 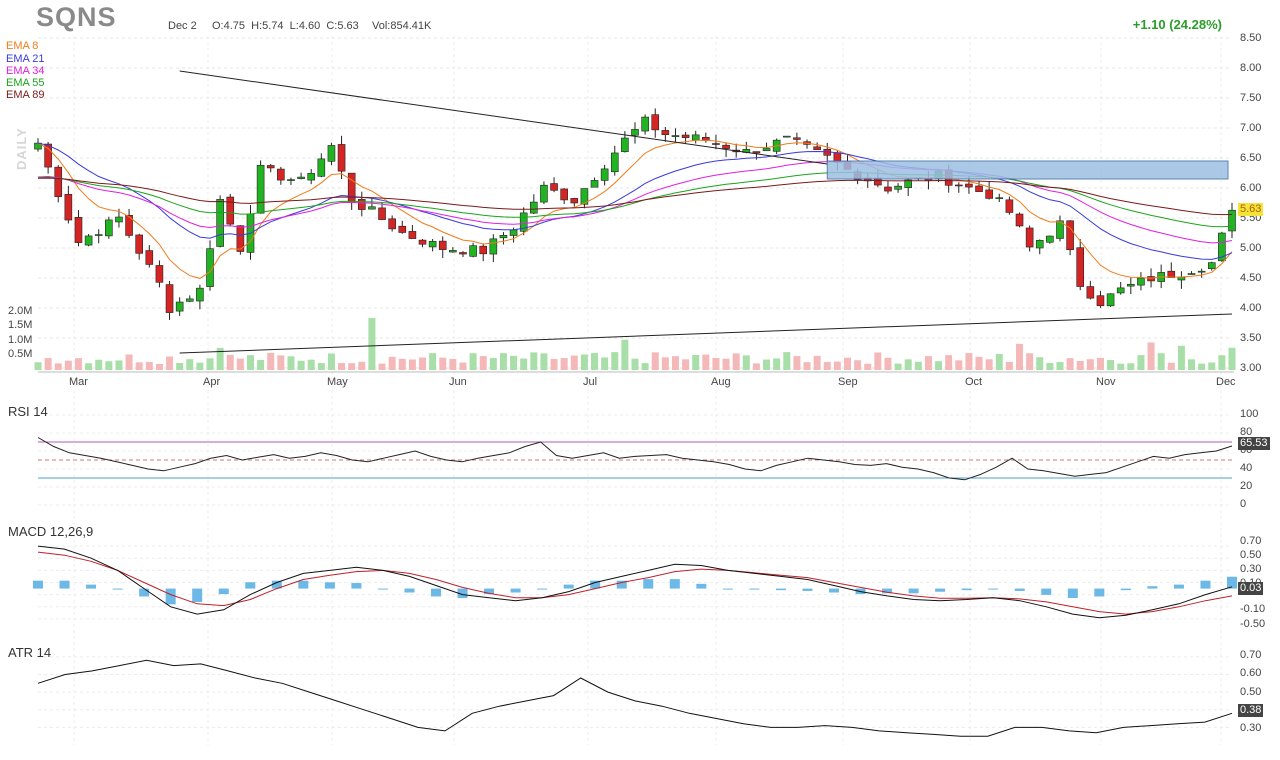 What do you see at coordinates (503, 117) in the screenshot?
I see `trendline` at bounding box center [503, 117].